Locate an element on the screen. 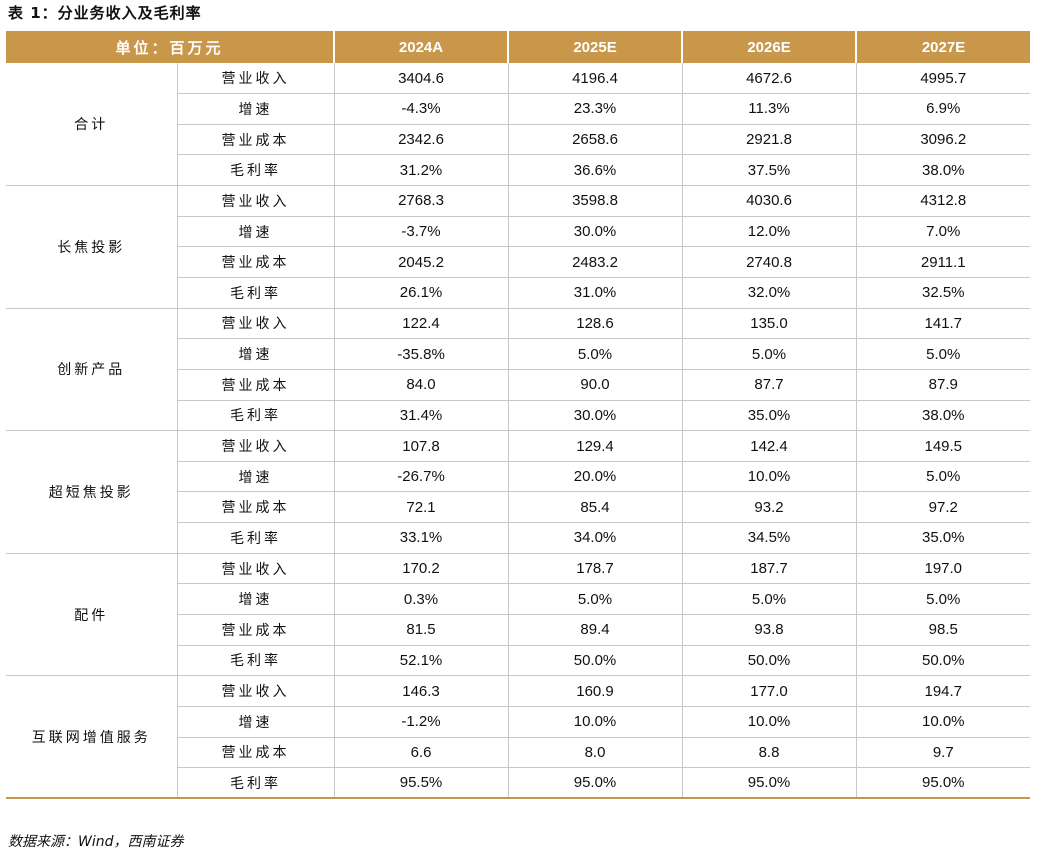 The image size is (1037, 856). value-cell: 93.2 is located at coordinates (769, 507).